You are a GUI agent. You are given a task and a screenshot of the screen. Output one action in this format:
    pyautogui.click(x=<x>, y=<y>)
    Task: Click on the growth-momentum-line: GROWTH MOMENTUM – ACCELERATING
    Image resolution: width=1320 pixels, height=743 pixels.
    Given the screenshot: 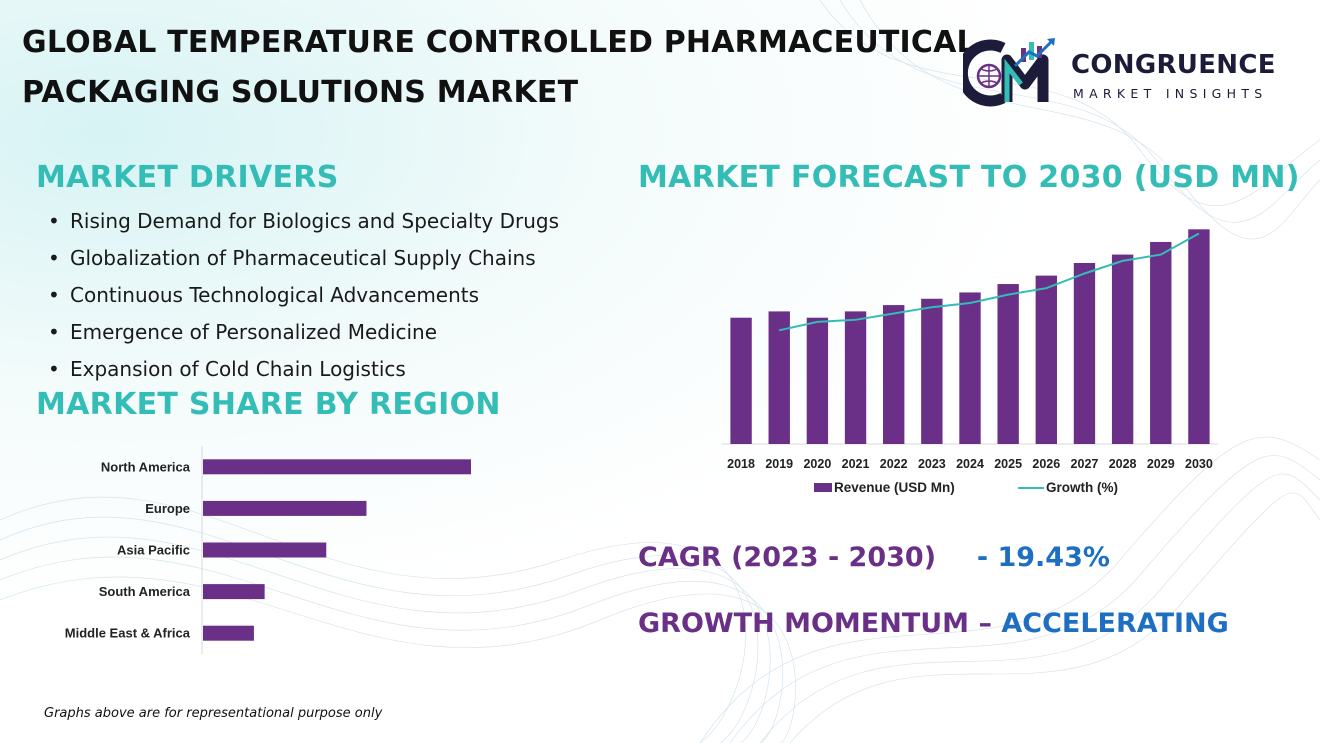 What is the action you would take?
    pyautogui.click(x=933, y=623)
    